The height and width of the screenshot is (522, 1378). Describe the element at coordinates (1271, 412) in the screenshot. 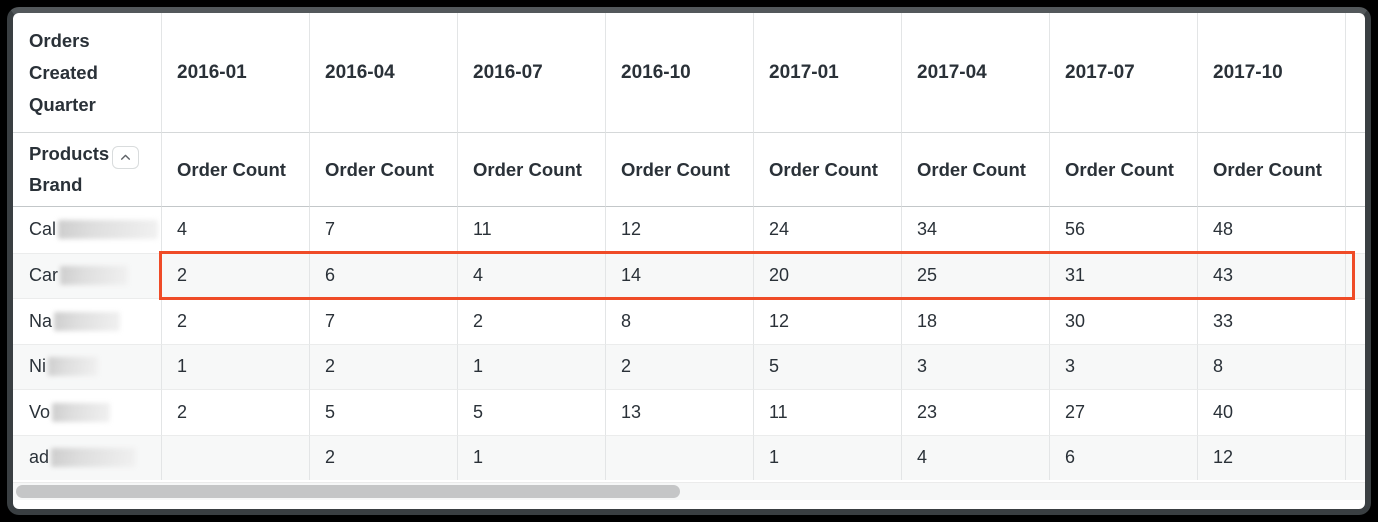

I see `table-cell: 40` at that location.